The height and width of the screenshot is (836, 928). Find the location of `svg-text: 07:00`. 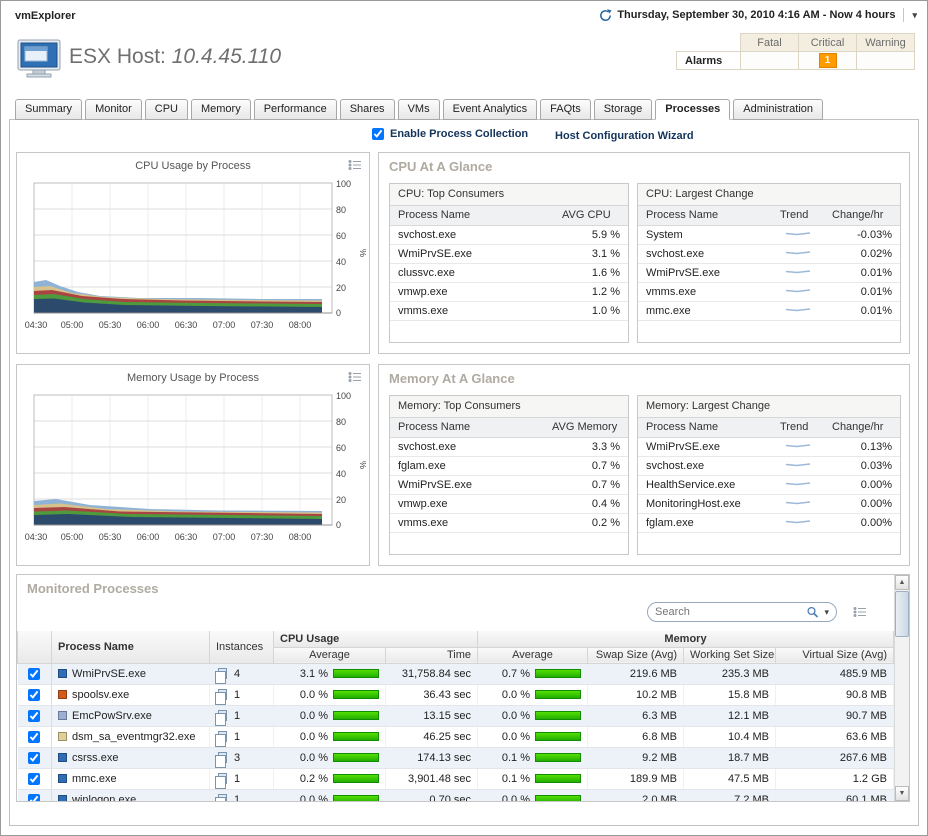

svg-text: 07:00 is located at coordinates (224, 537).